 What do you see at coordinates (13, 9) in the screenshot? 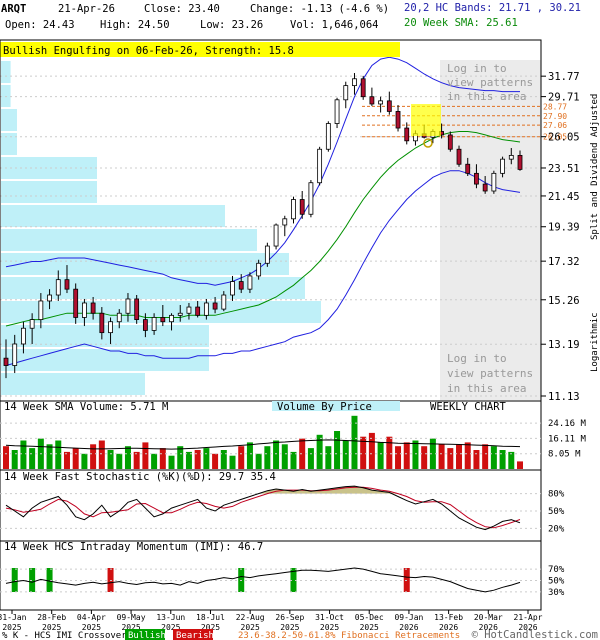
I see `symbol: ARQT` at bounding box center [13, 9].